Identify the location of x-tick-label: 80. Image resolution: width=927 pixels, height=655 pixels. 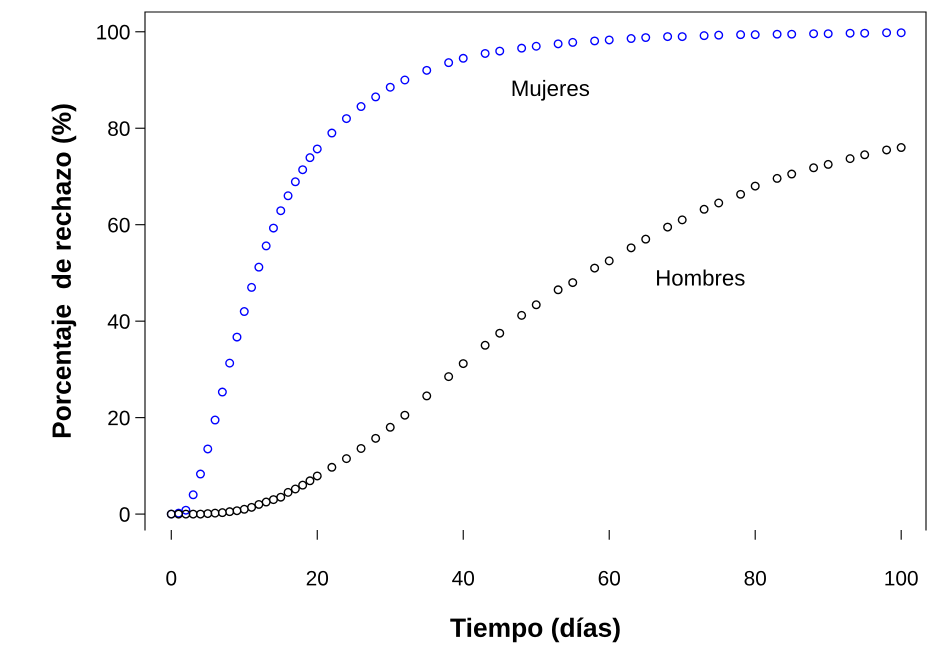
(755, 578).